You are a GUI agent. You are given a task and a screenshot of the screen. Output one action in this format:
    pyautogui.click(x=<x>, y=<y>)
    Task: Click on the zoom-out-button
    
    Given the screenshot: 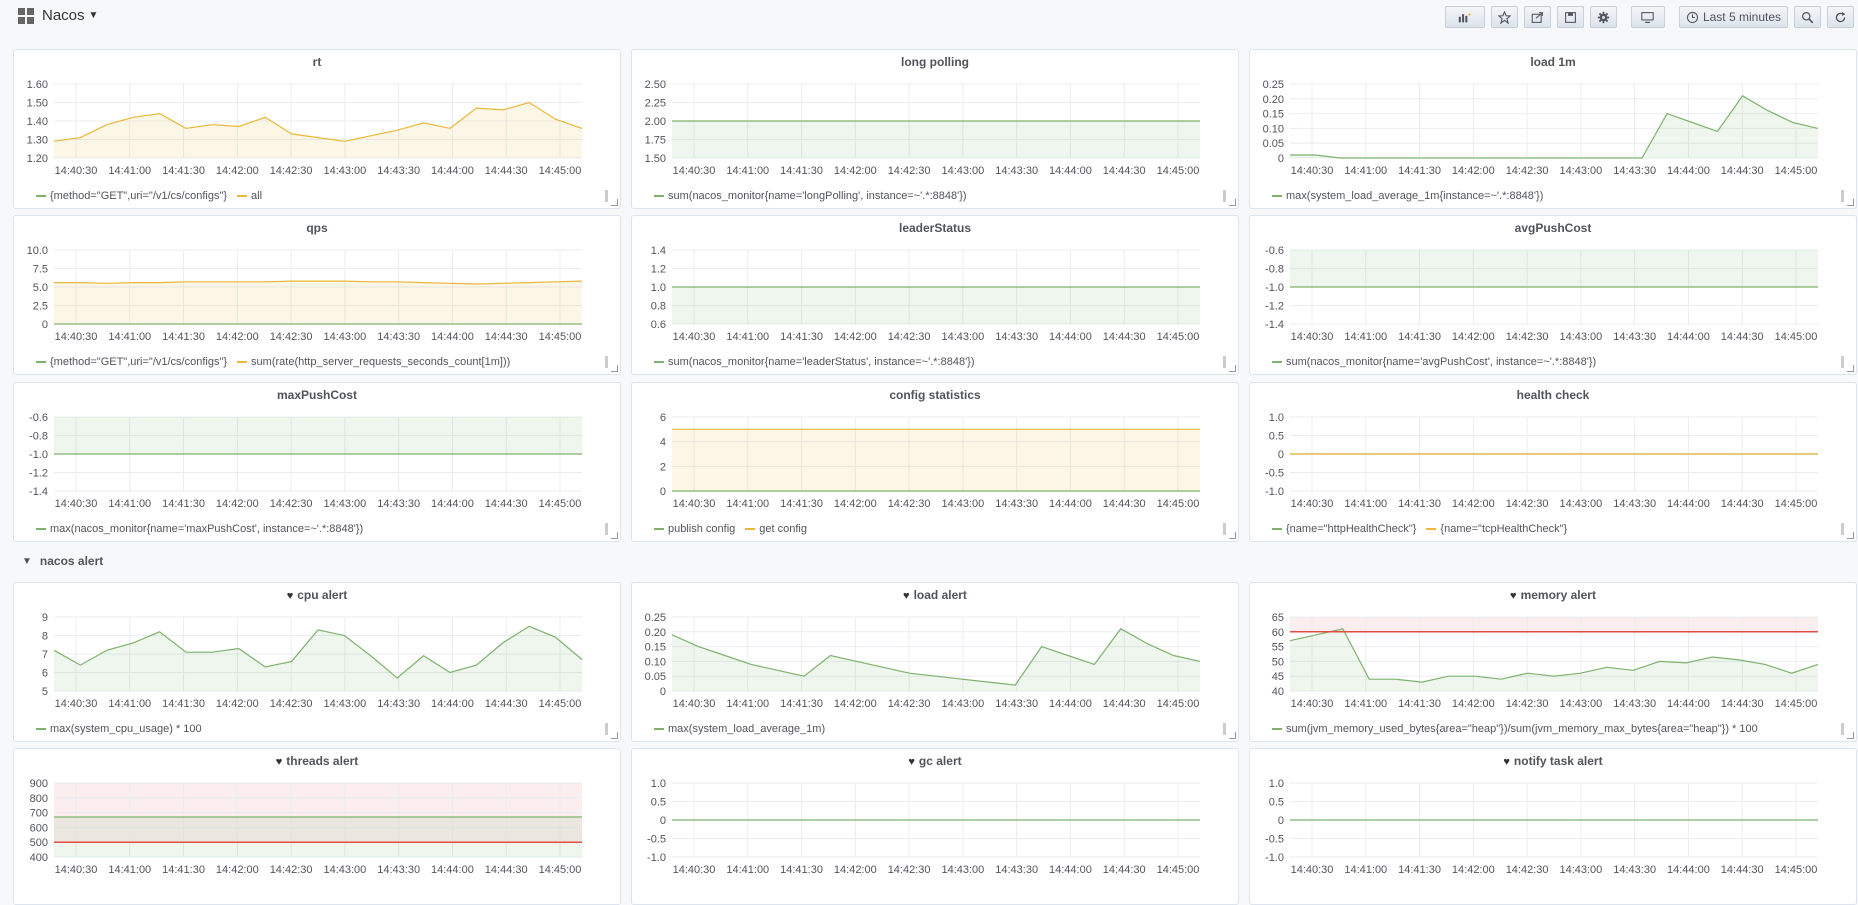 What is the action you would take?
    pyautogui.click(x=1807, y=17)
    